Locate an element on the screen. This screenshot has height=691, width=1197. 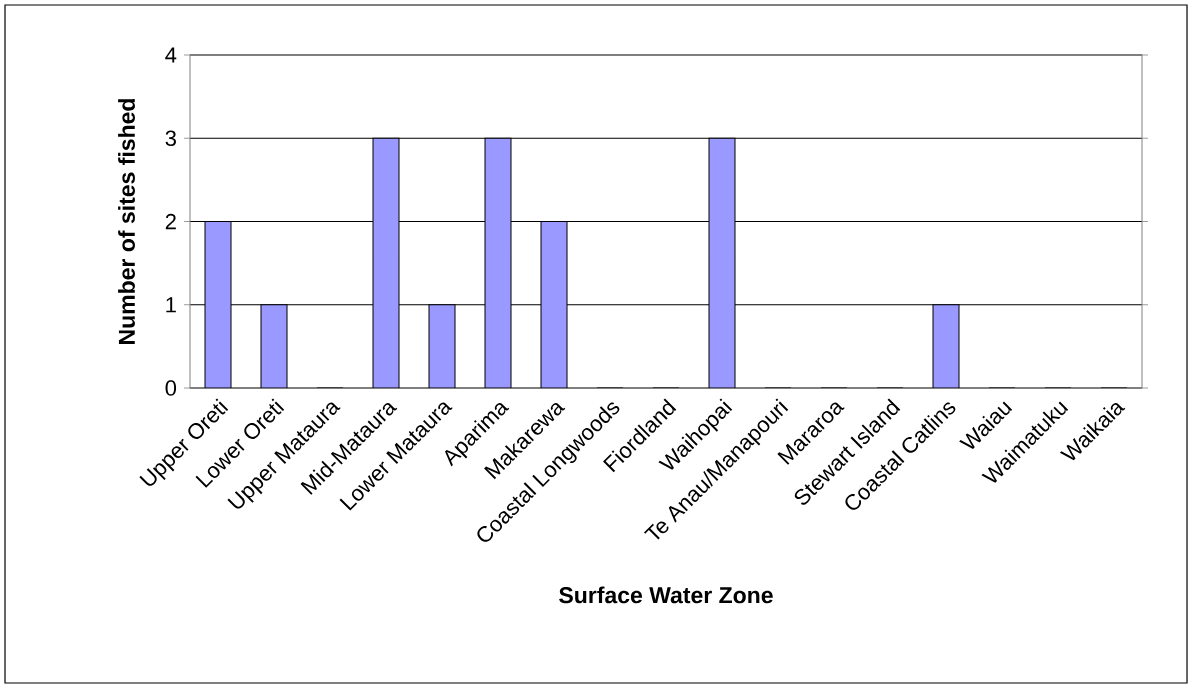
x-axis-title: Surface Water Zone is located at coordinates (666, 595).